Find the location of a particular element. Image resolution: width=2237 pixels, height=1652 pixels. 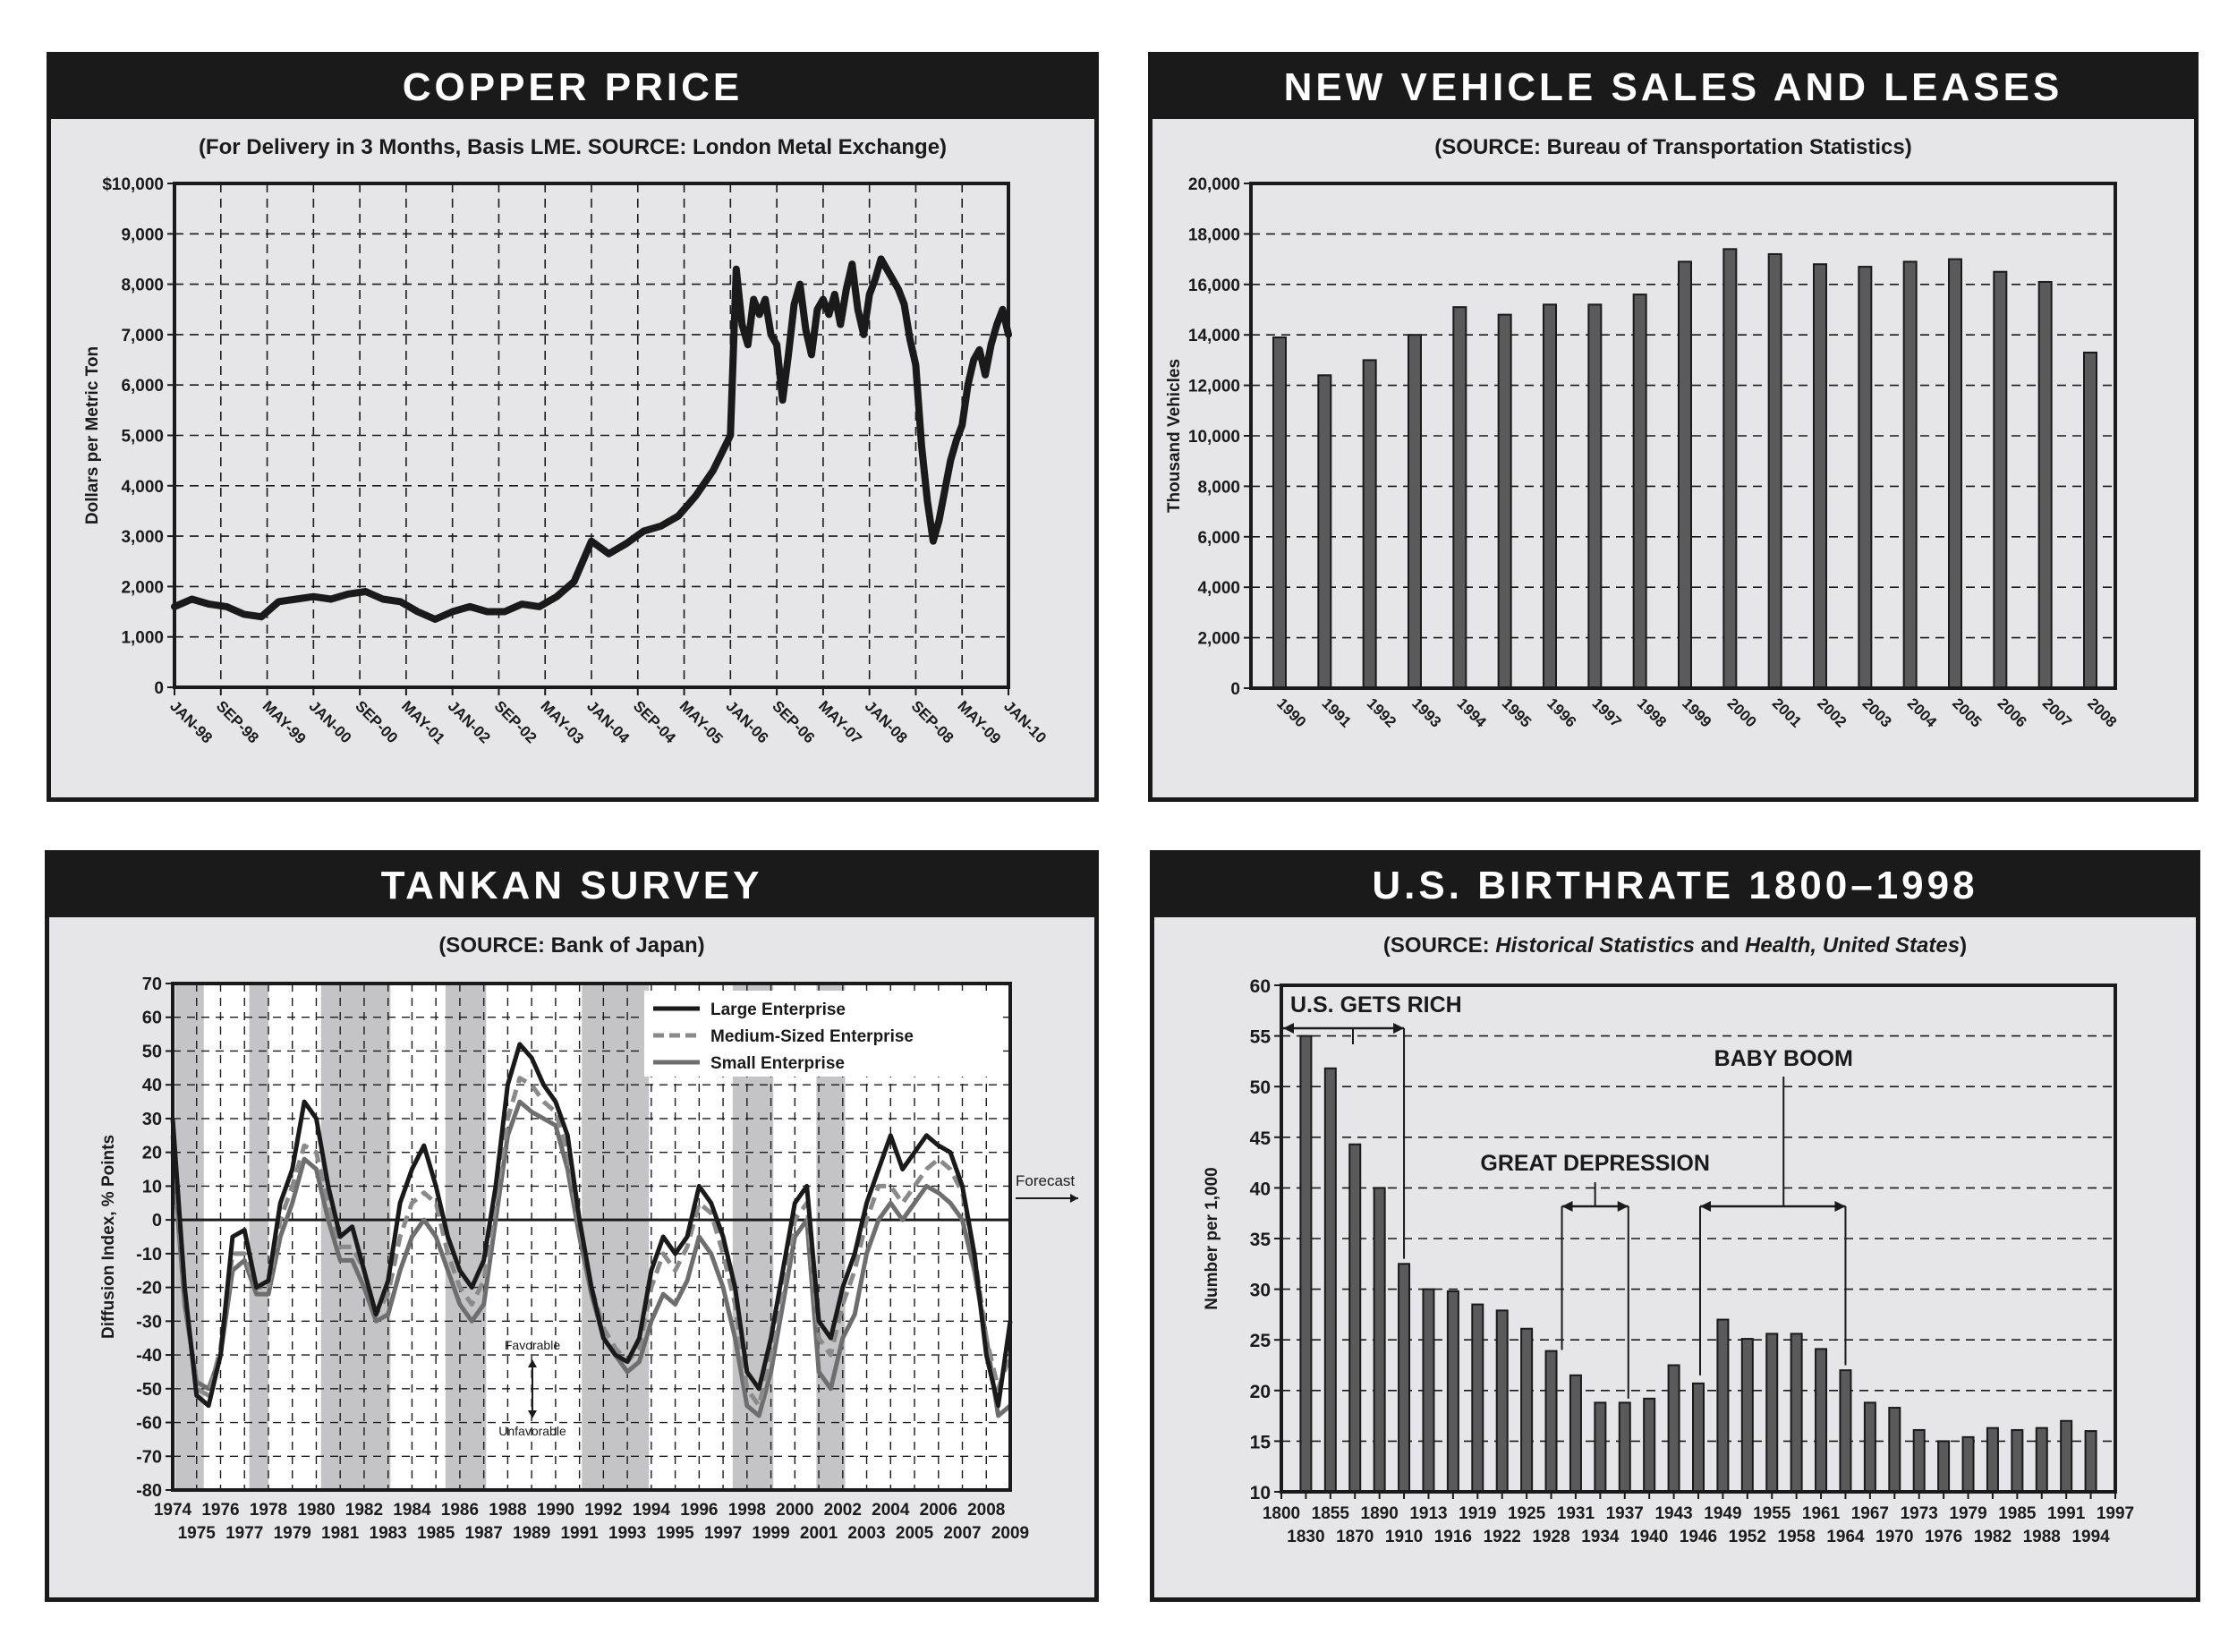

x-tick-label: 2008 is located at coordinates (986, 1510).